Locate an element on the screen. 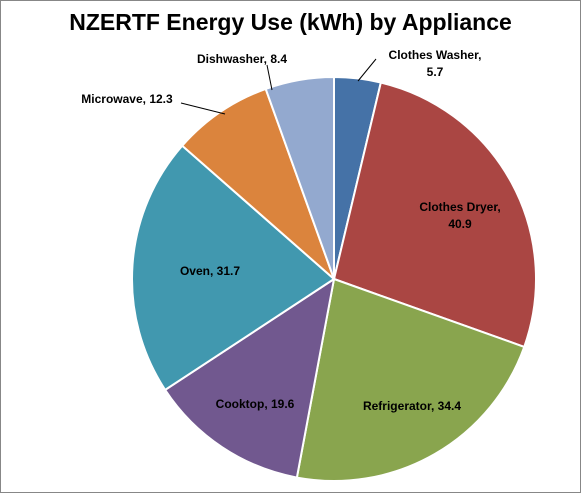 This screenshot has height=493, width=581. data-label-refrigerator: Refrigerator, 34.4 is located at coordinates (412, 406).